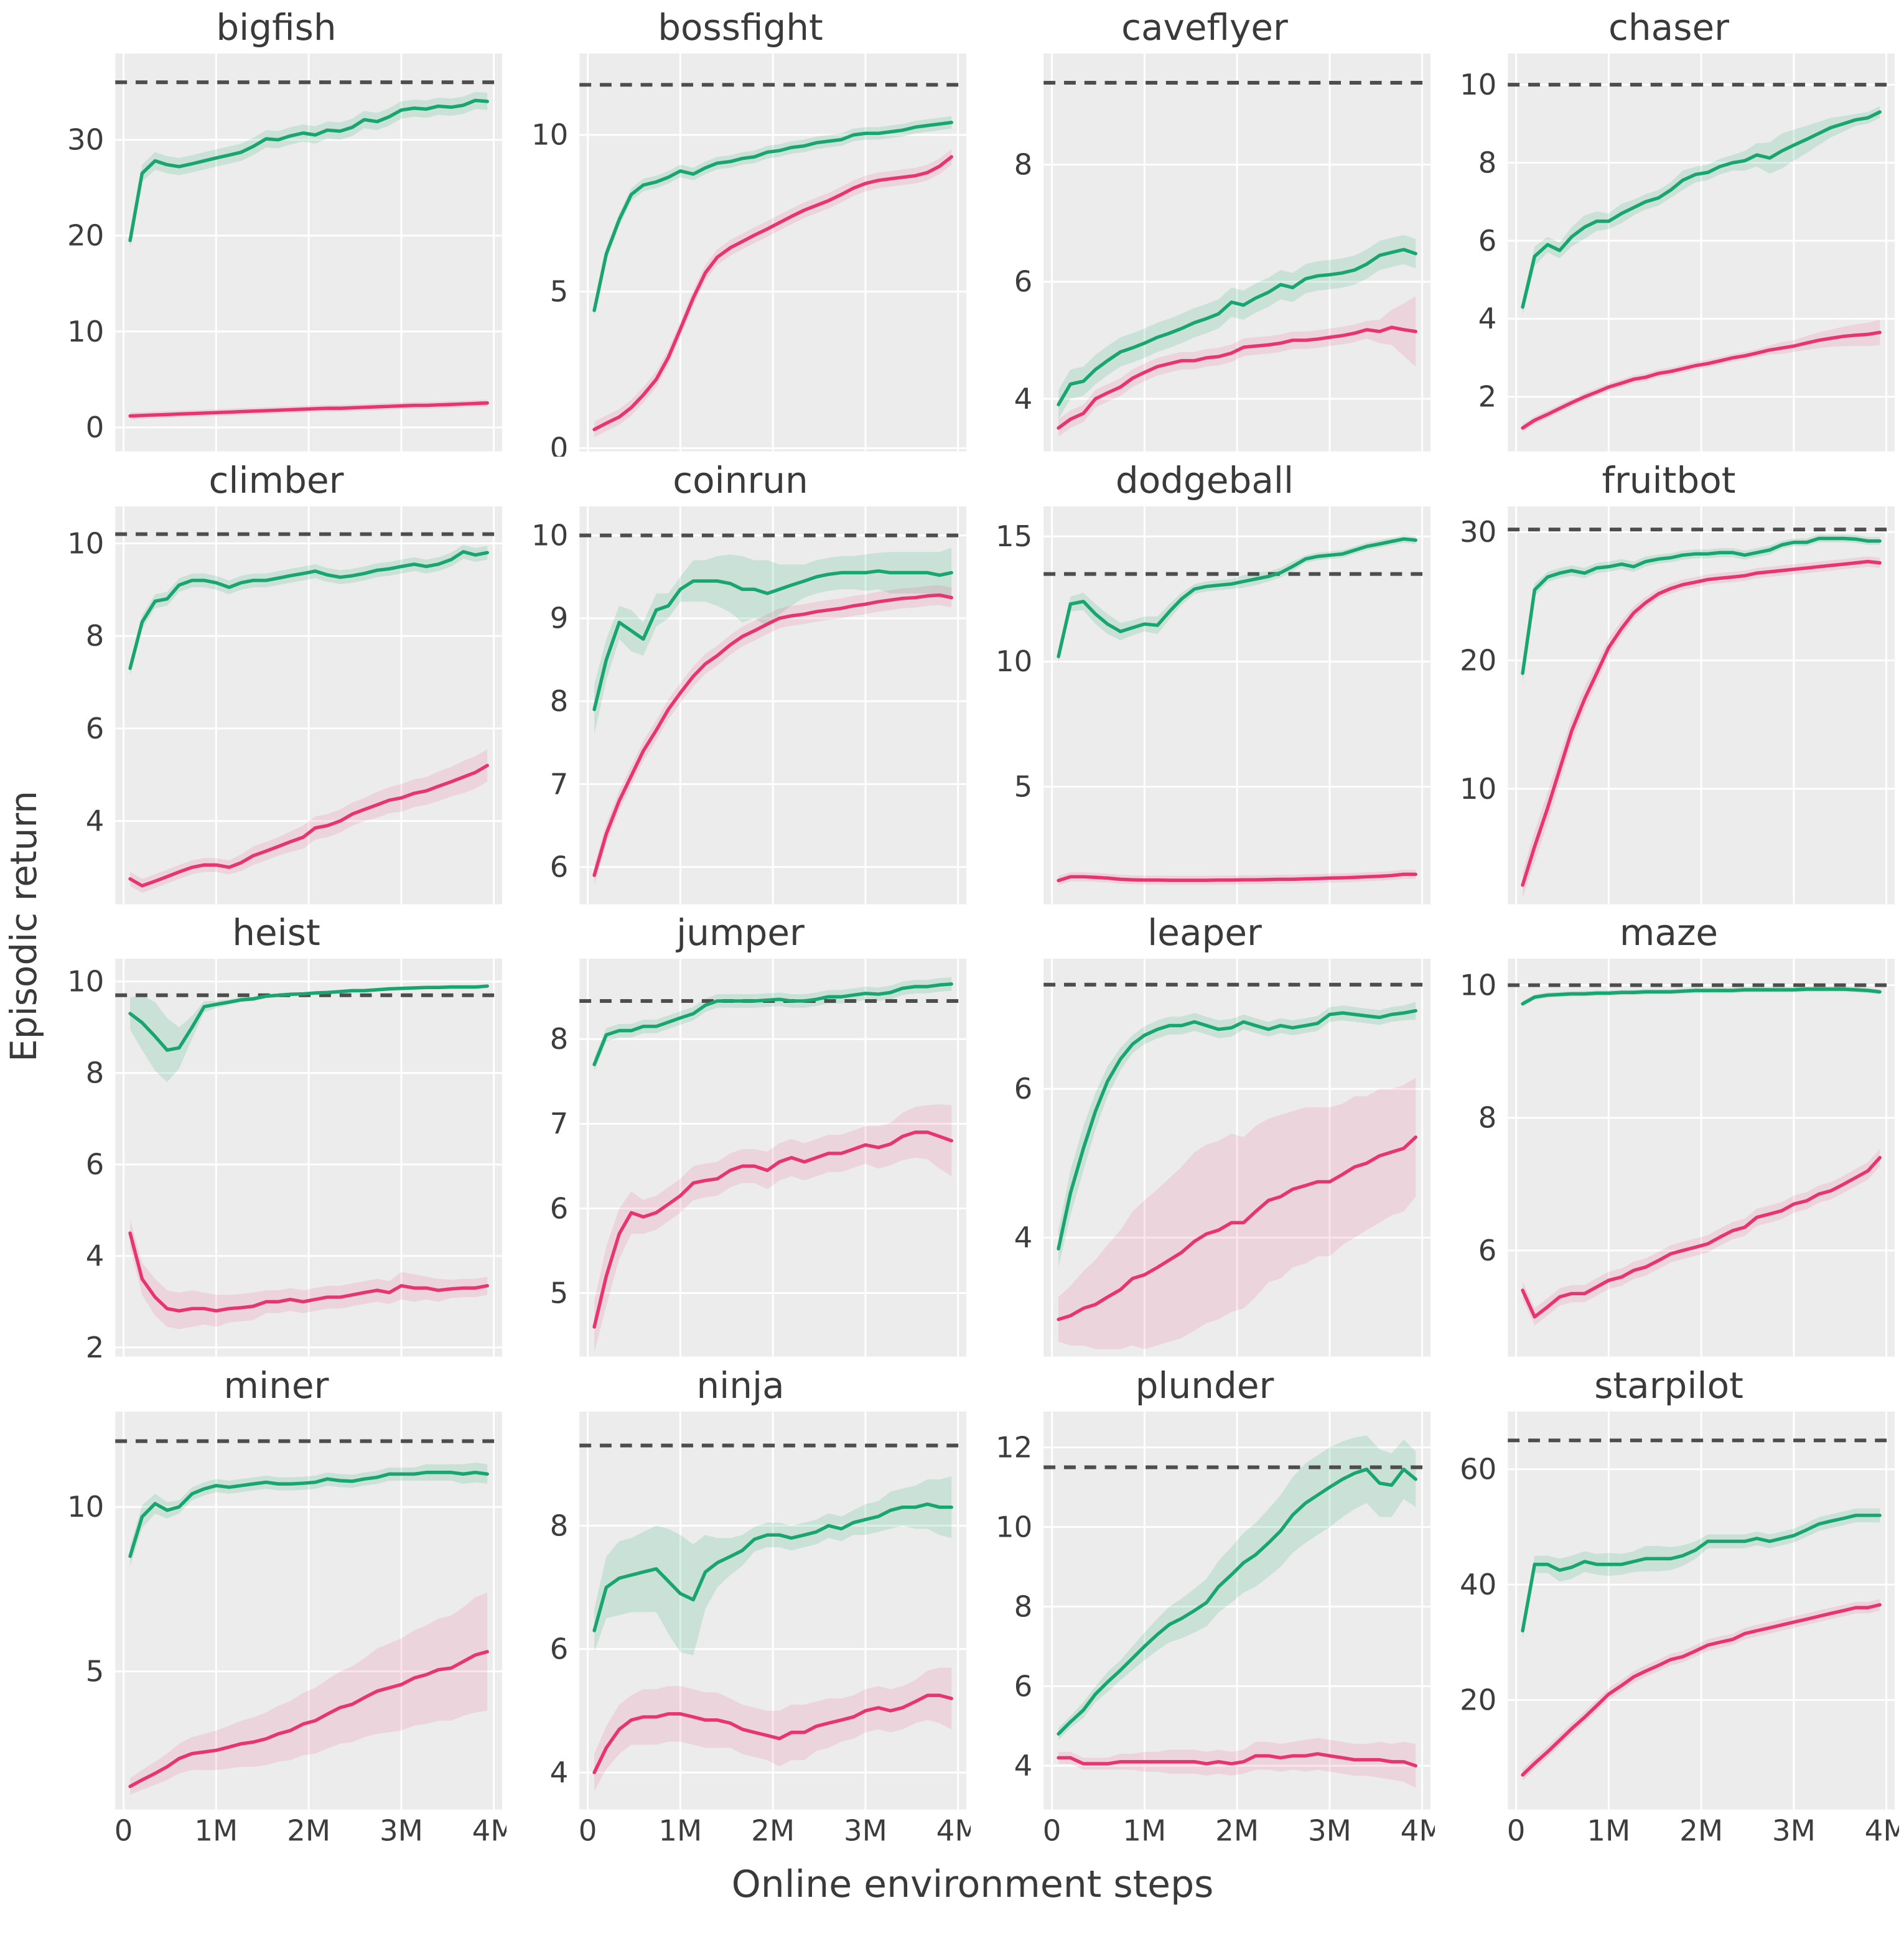 The width and height of the screenshot is (1904, 1946). What do you see at coordinates (1213, 705) in the screenshot?
I see `subplot-canvas-dodgeball: 5 10 15` at bounding box center [1213, 705].